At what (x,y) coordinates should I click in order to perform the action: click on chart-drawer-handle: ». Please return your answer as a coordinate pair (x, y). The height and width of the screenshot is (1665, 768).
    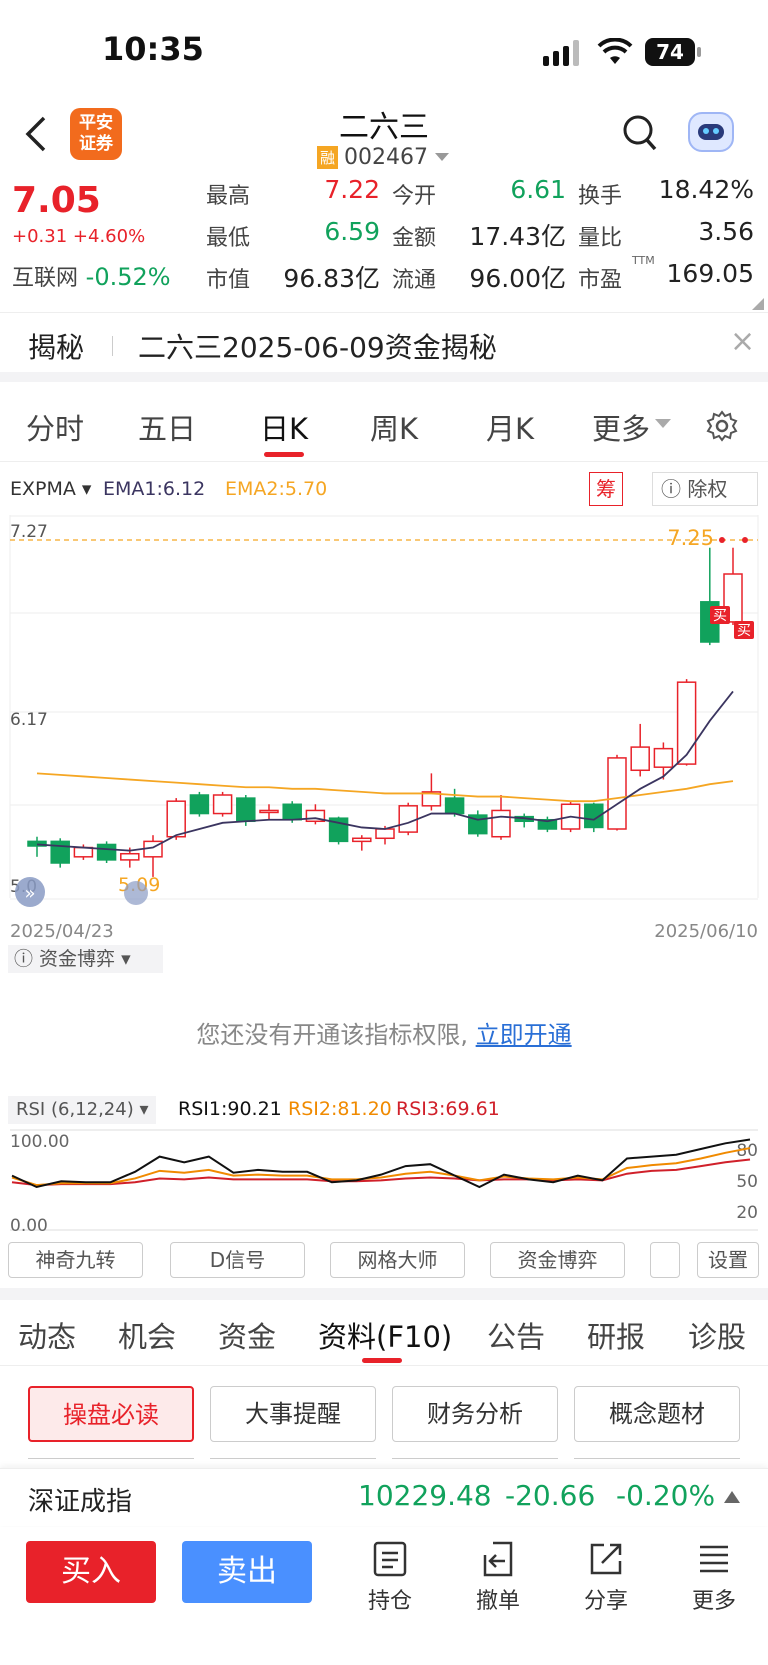
    Looking at the image, I should click on (30, 892).